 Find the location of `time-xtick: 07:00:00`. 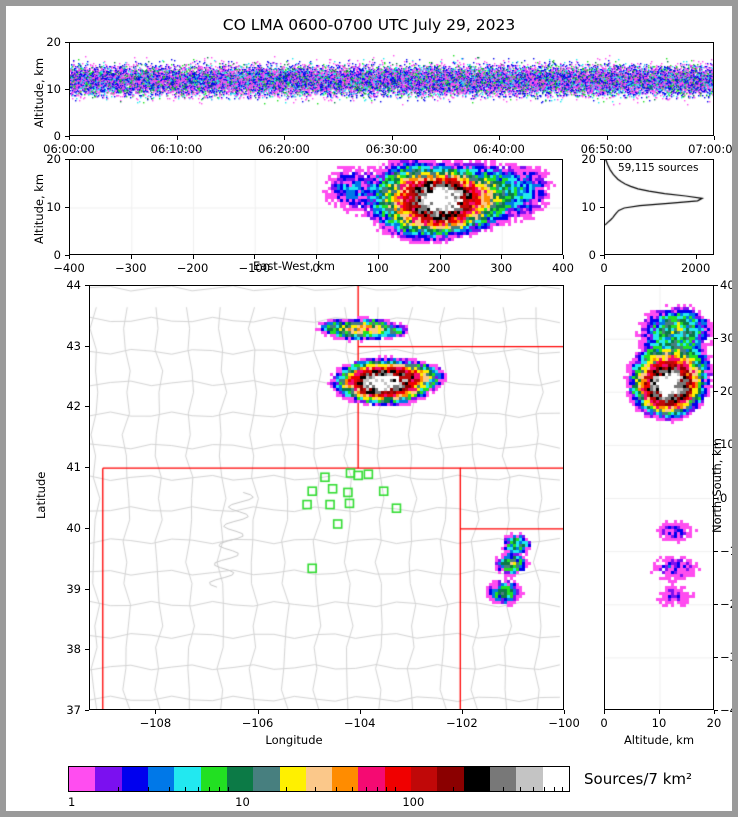

time-xtick: 07:00:00 is located at coordinates (710, 149).